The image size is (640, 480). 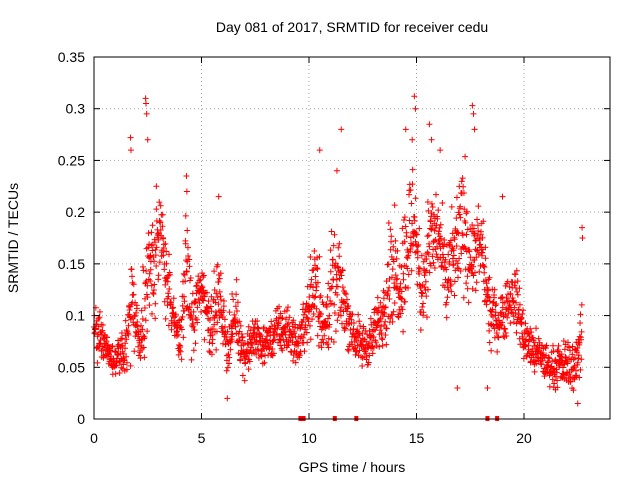 What do you see at coordinates (309, 438) in the screenshot?
I see `x-tick-label: 10` at bounding box center [309, 438].